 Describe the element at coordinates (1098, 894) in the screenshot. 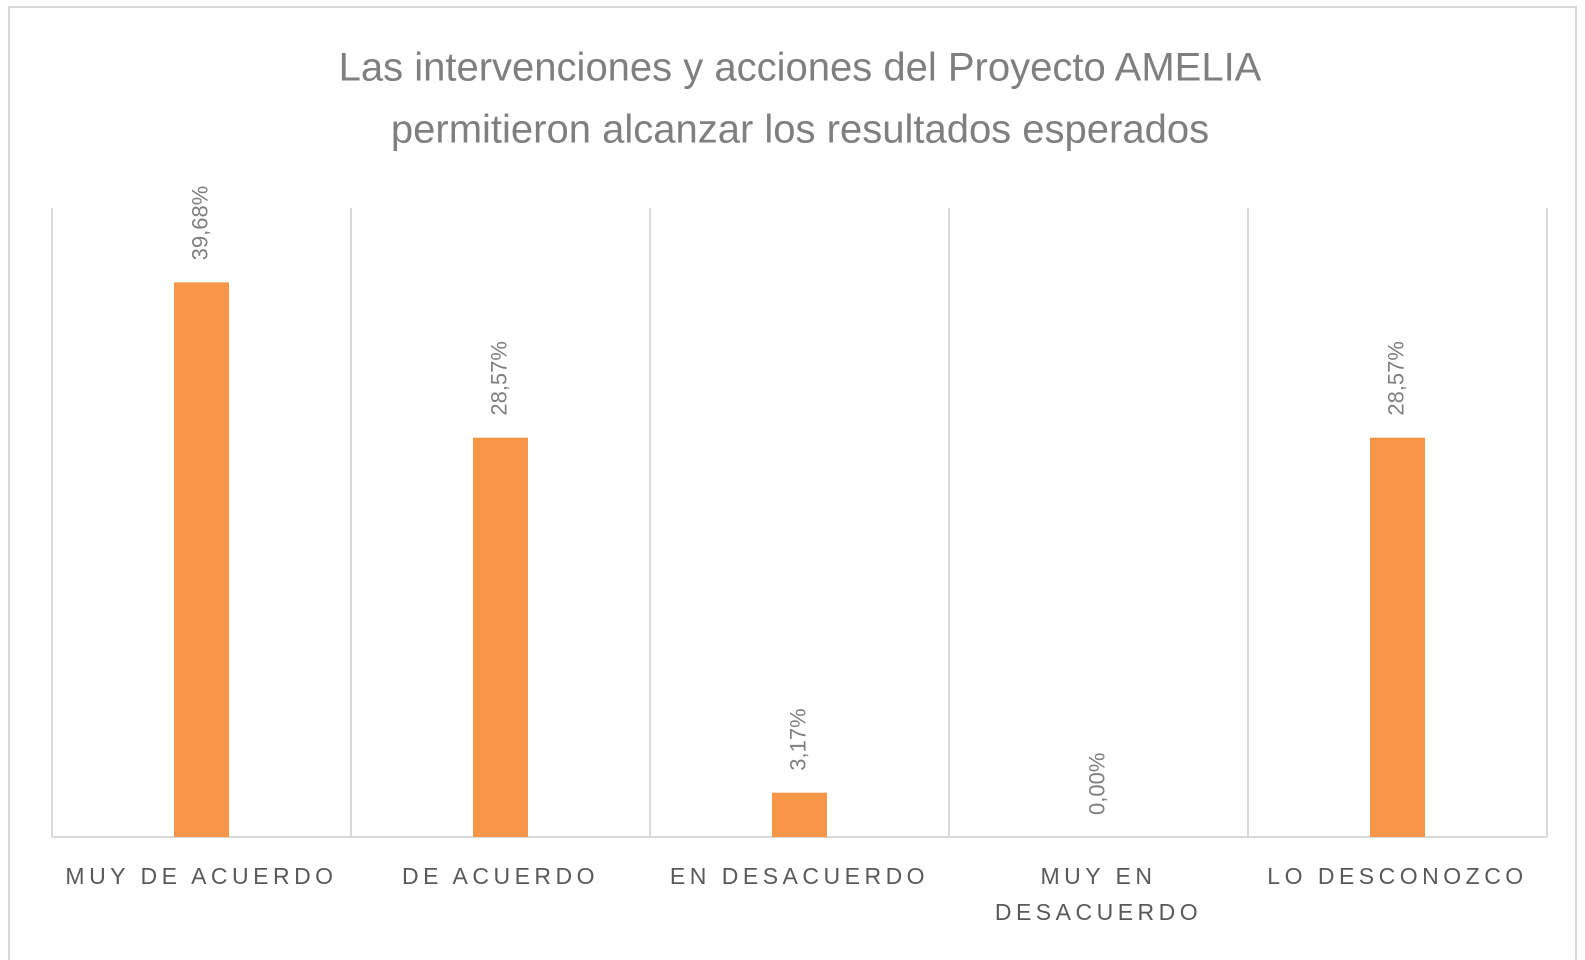

I see `x-tick-label: MUY EN DESACUERDO` at that location.